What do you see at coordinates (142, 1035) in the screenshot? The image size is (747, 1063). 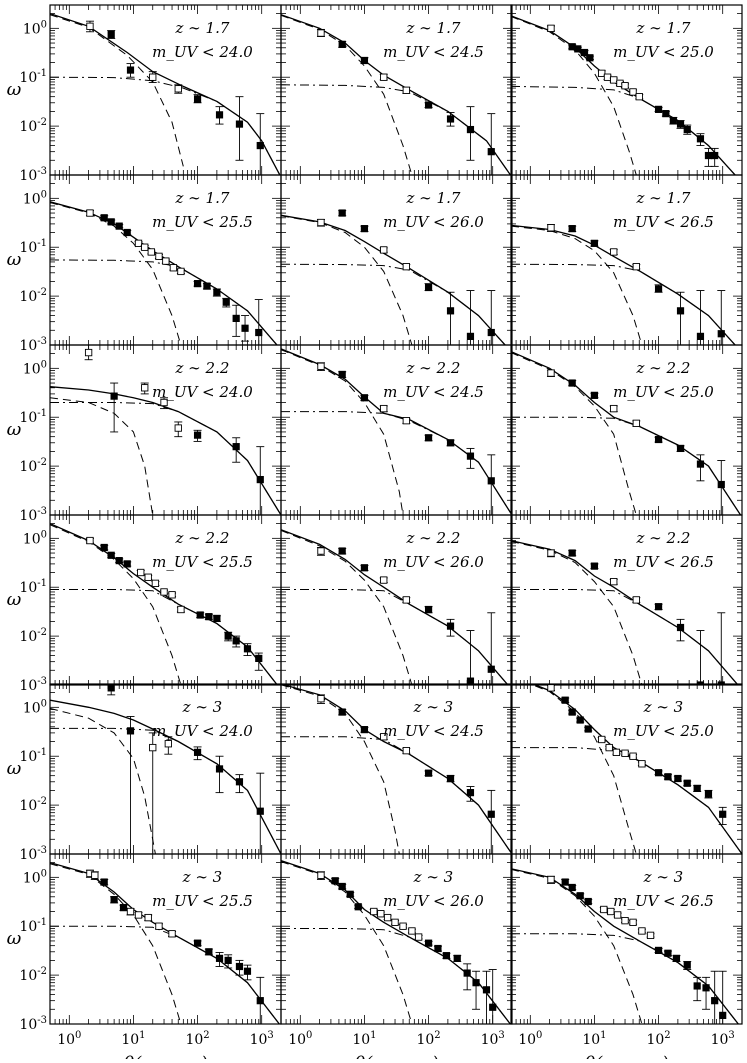 I see `x-tick-label-exp: 1` at bounding box center [142, 1035].